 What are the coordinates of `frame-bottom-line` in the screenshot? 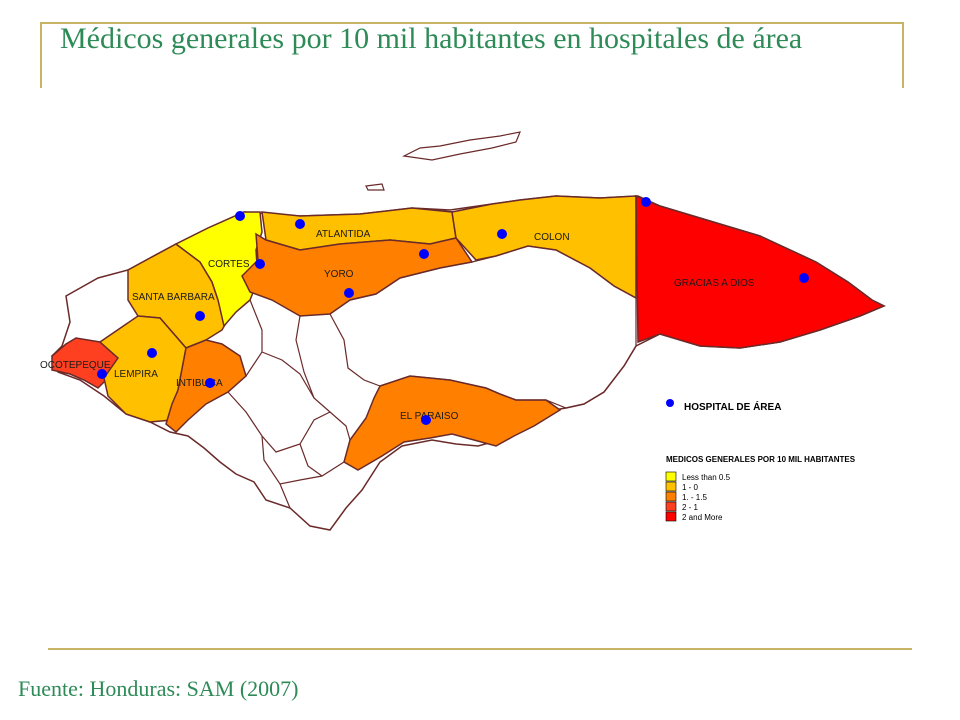 It's located at (480, 649).